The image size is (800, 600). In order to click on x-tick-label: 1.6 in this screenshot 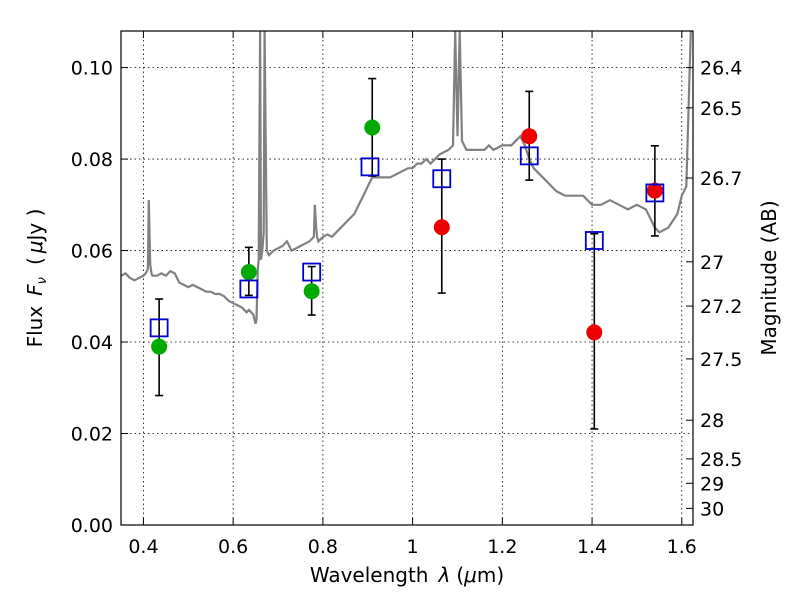, I will do `click(682, 547)`.